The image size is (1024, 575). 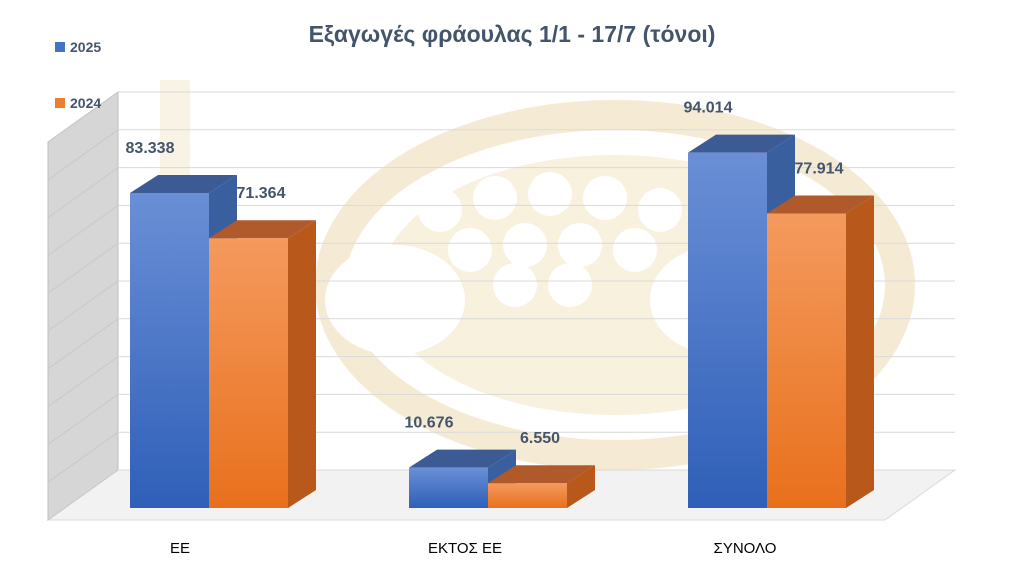 What do you see at coordinates (78, 75) in the screenshot?
I see `legend: 2025 2024` at bounding box center [78, 75].